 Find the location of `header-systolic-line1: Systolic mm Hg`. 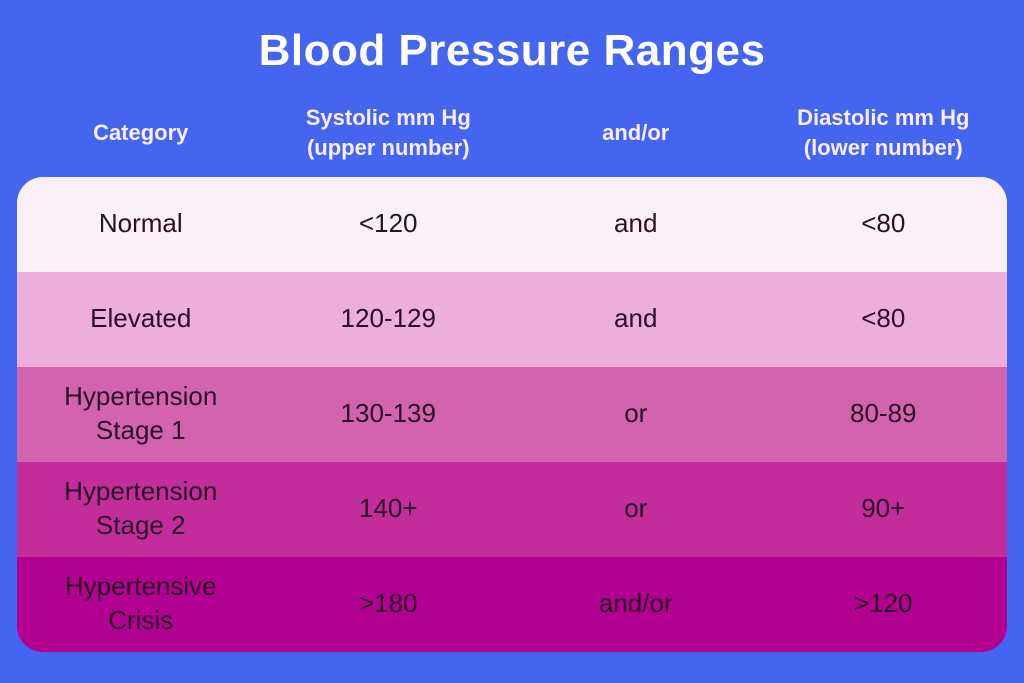

header-systolic-line1: Systolic mm Hg is located at coordinates (388, 117).